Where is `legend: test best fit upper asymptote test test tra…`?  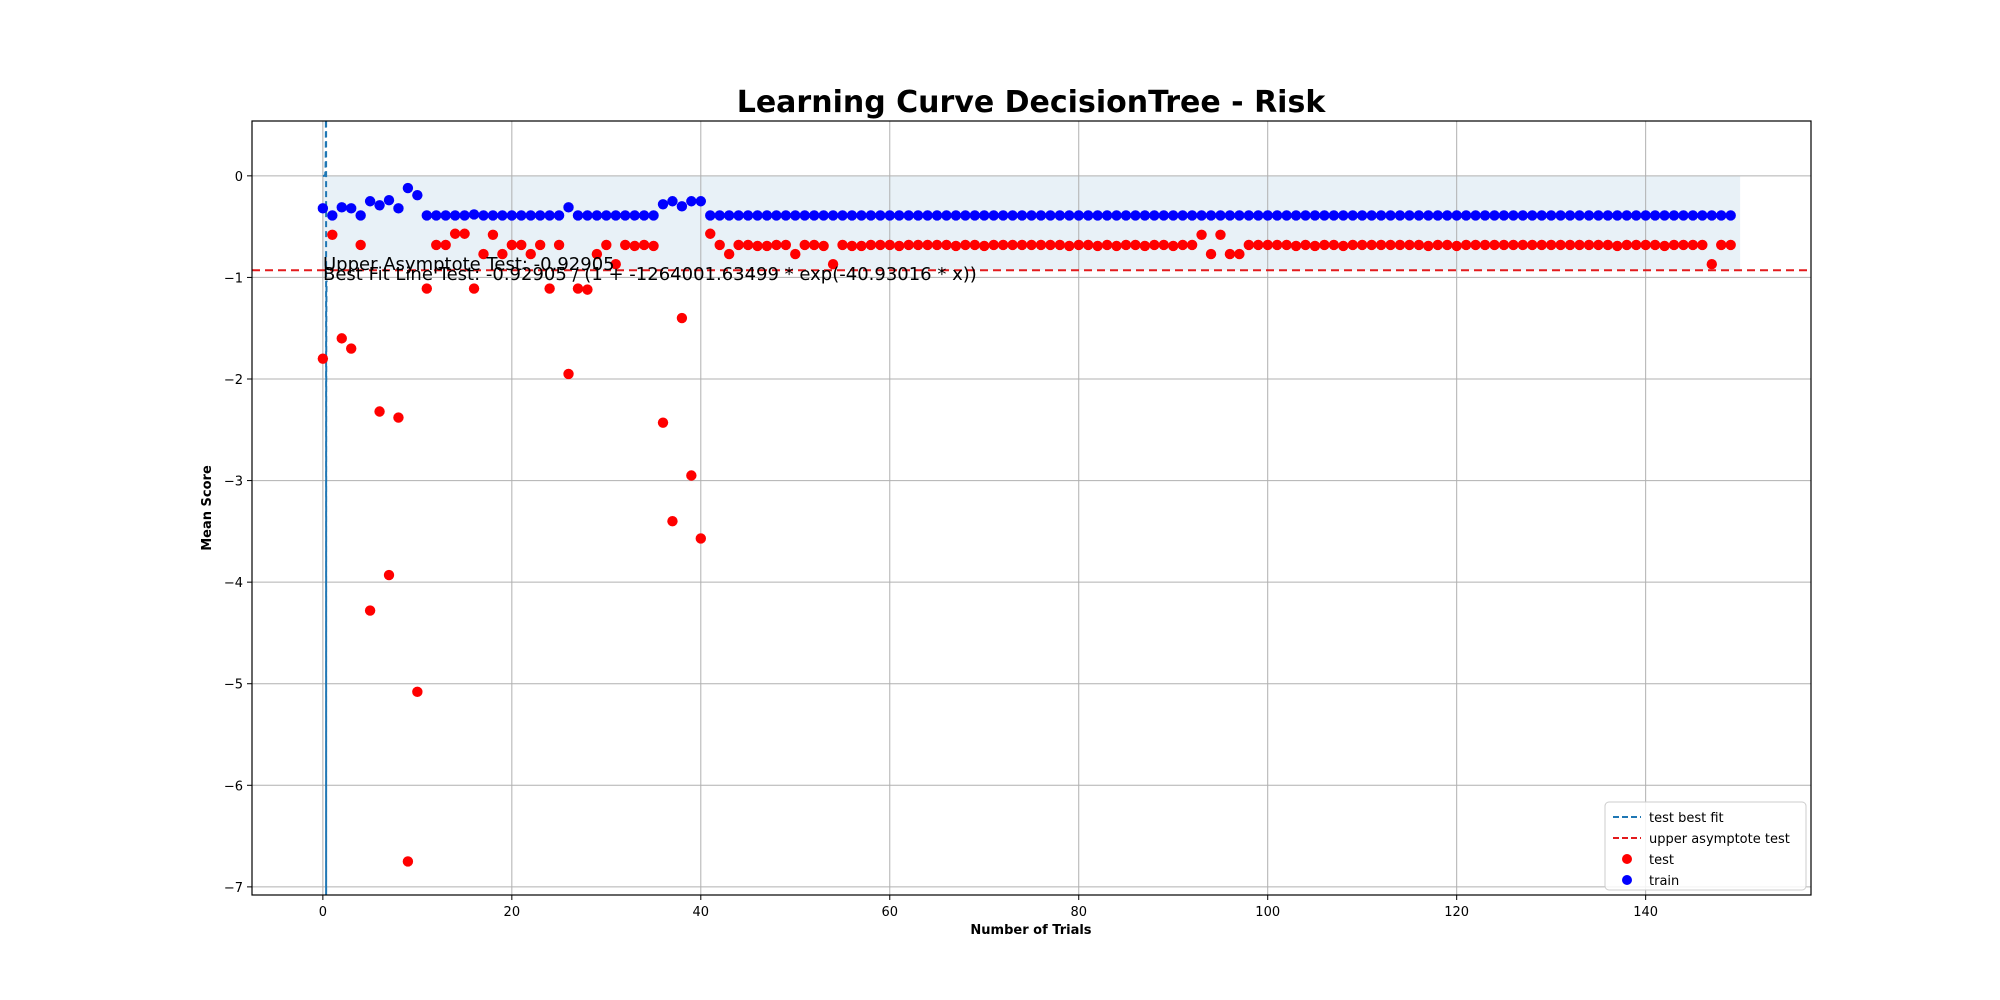
legend: test best fit upper asymptote test test tra… is located at coordinates (1705, 846).